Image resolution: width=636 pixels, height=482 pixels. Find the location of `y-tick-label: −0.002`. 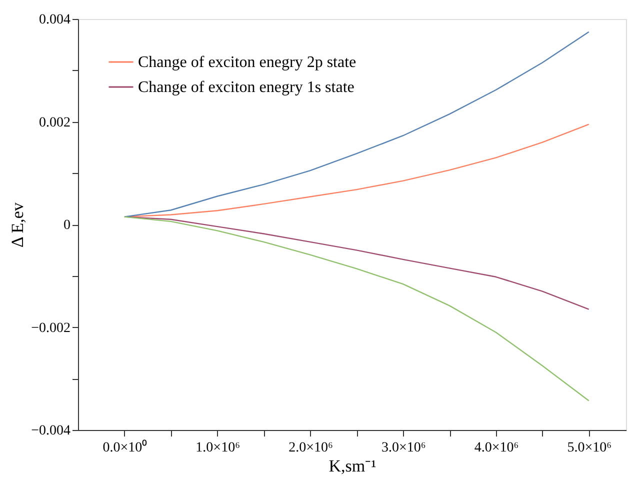

y-tick-label: −0.002 is located at coordinates (50, 328).